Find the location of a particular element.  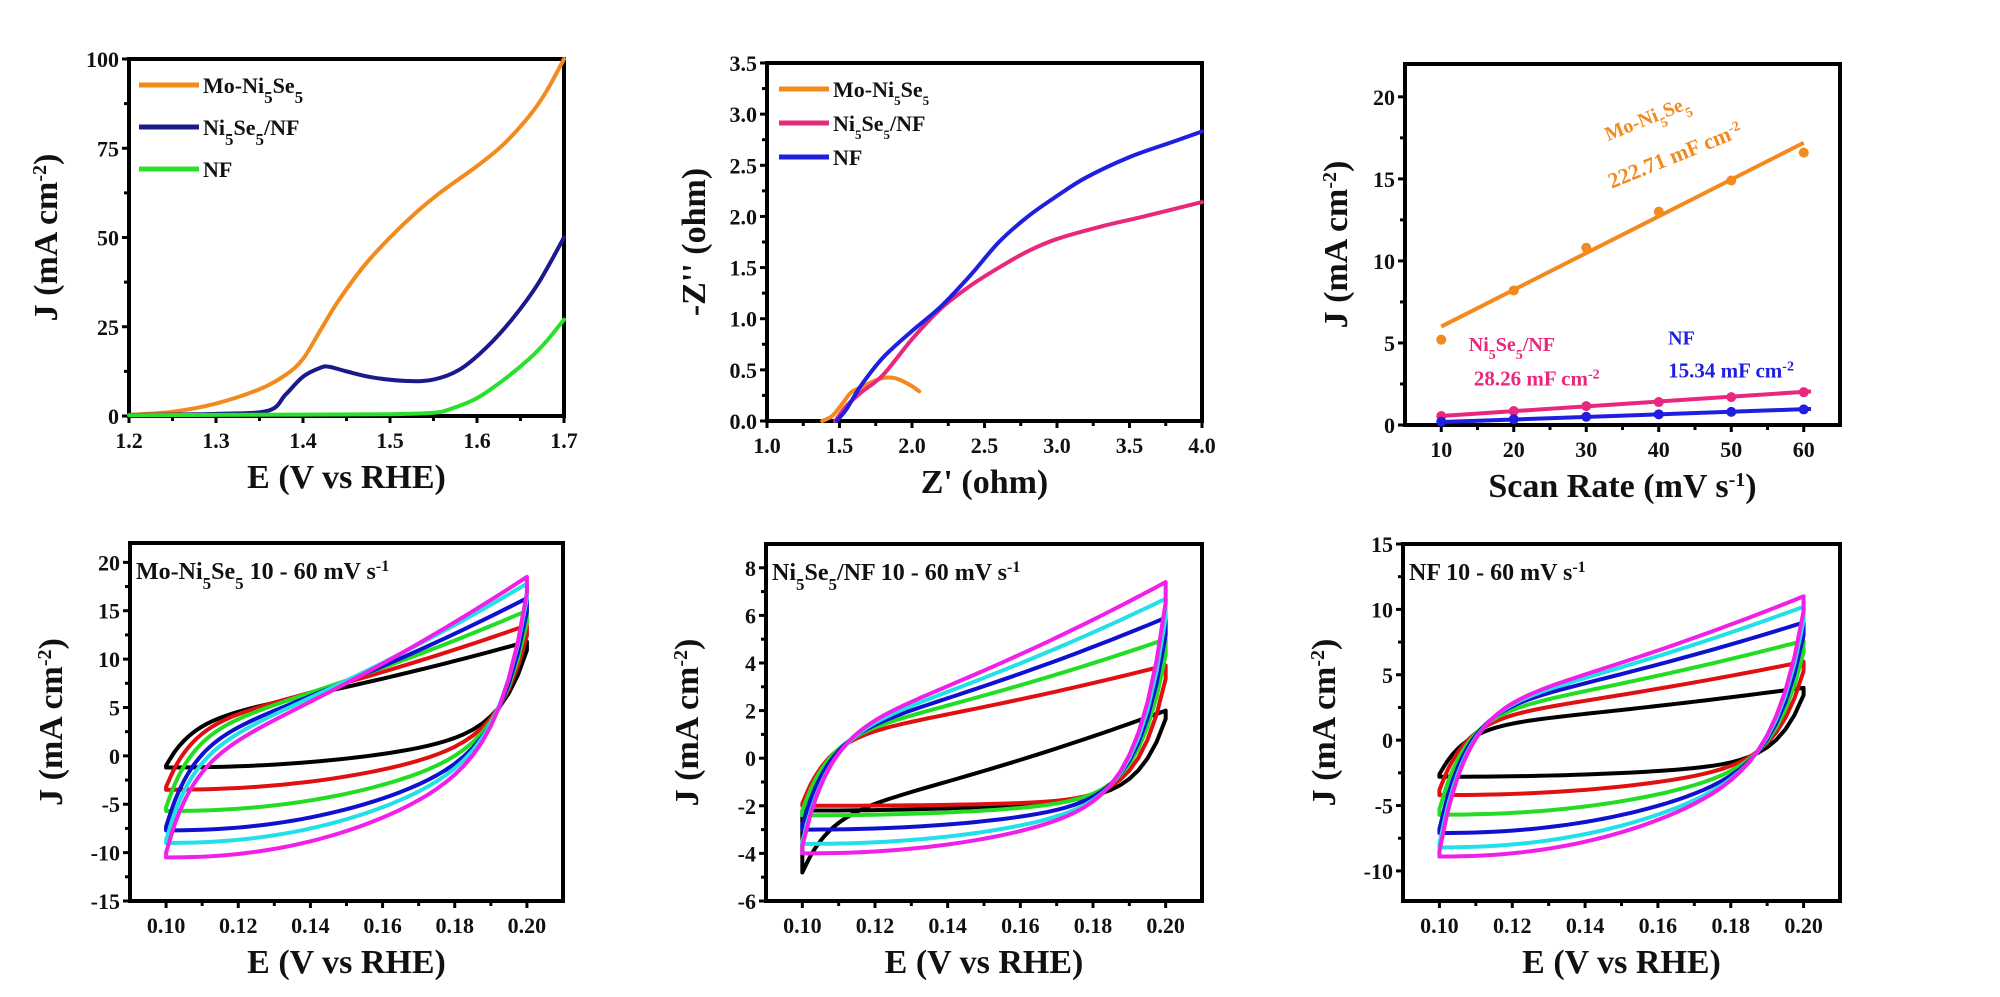

x-tick-label: 1.7 is located at coordinates (564, 440).